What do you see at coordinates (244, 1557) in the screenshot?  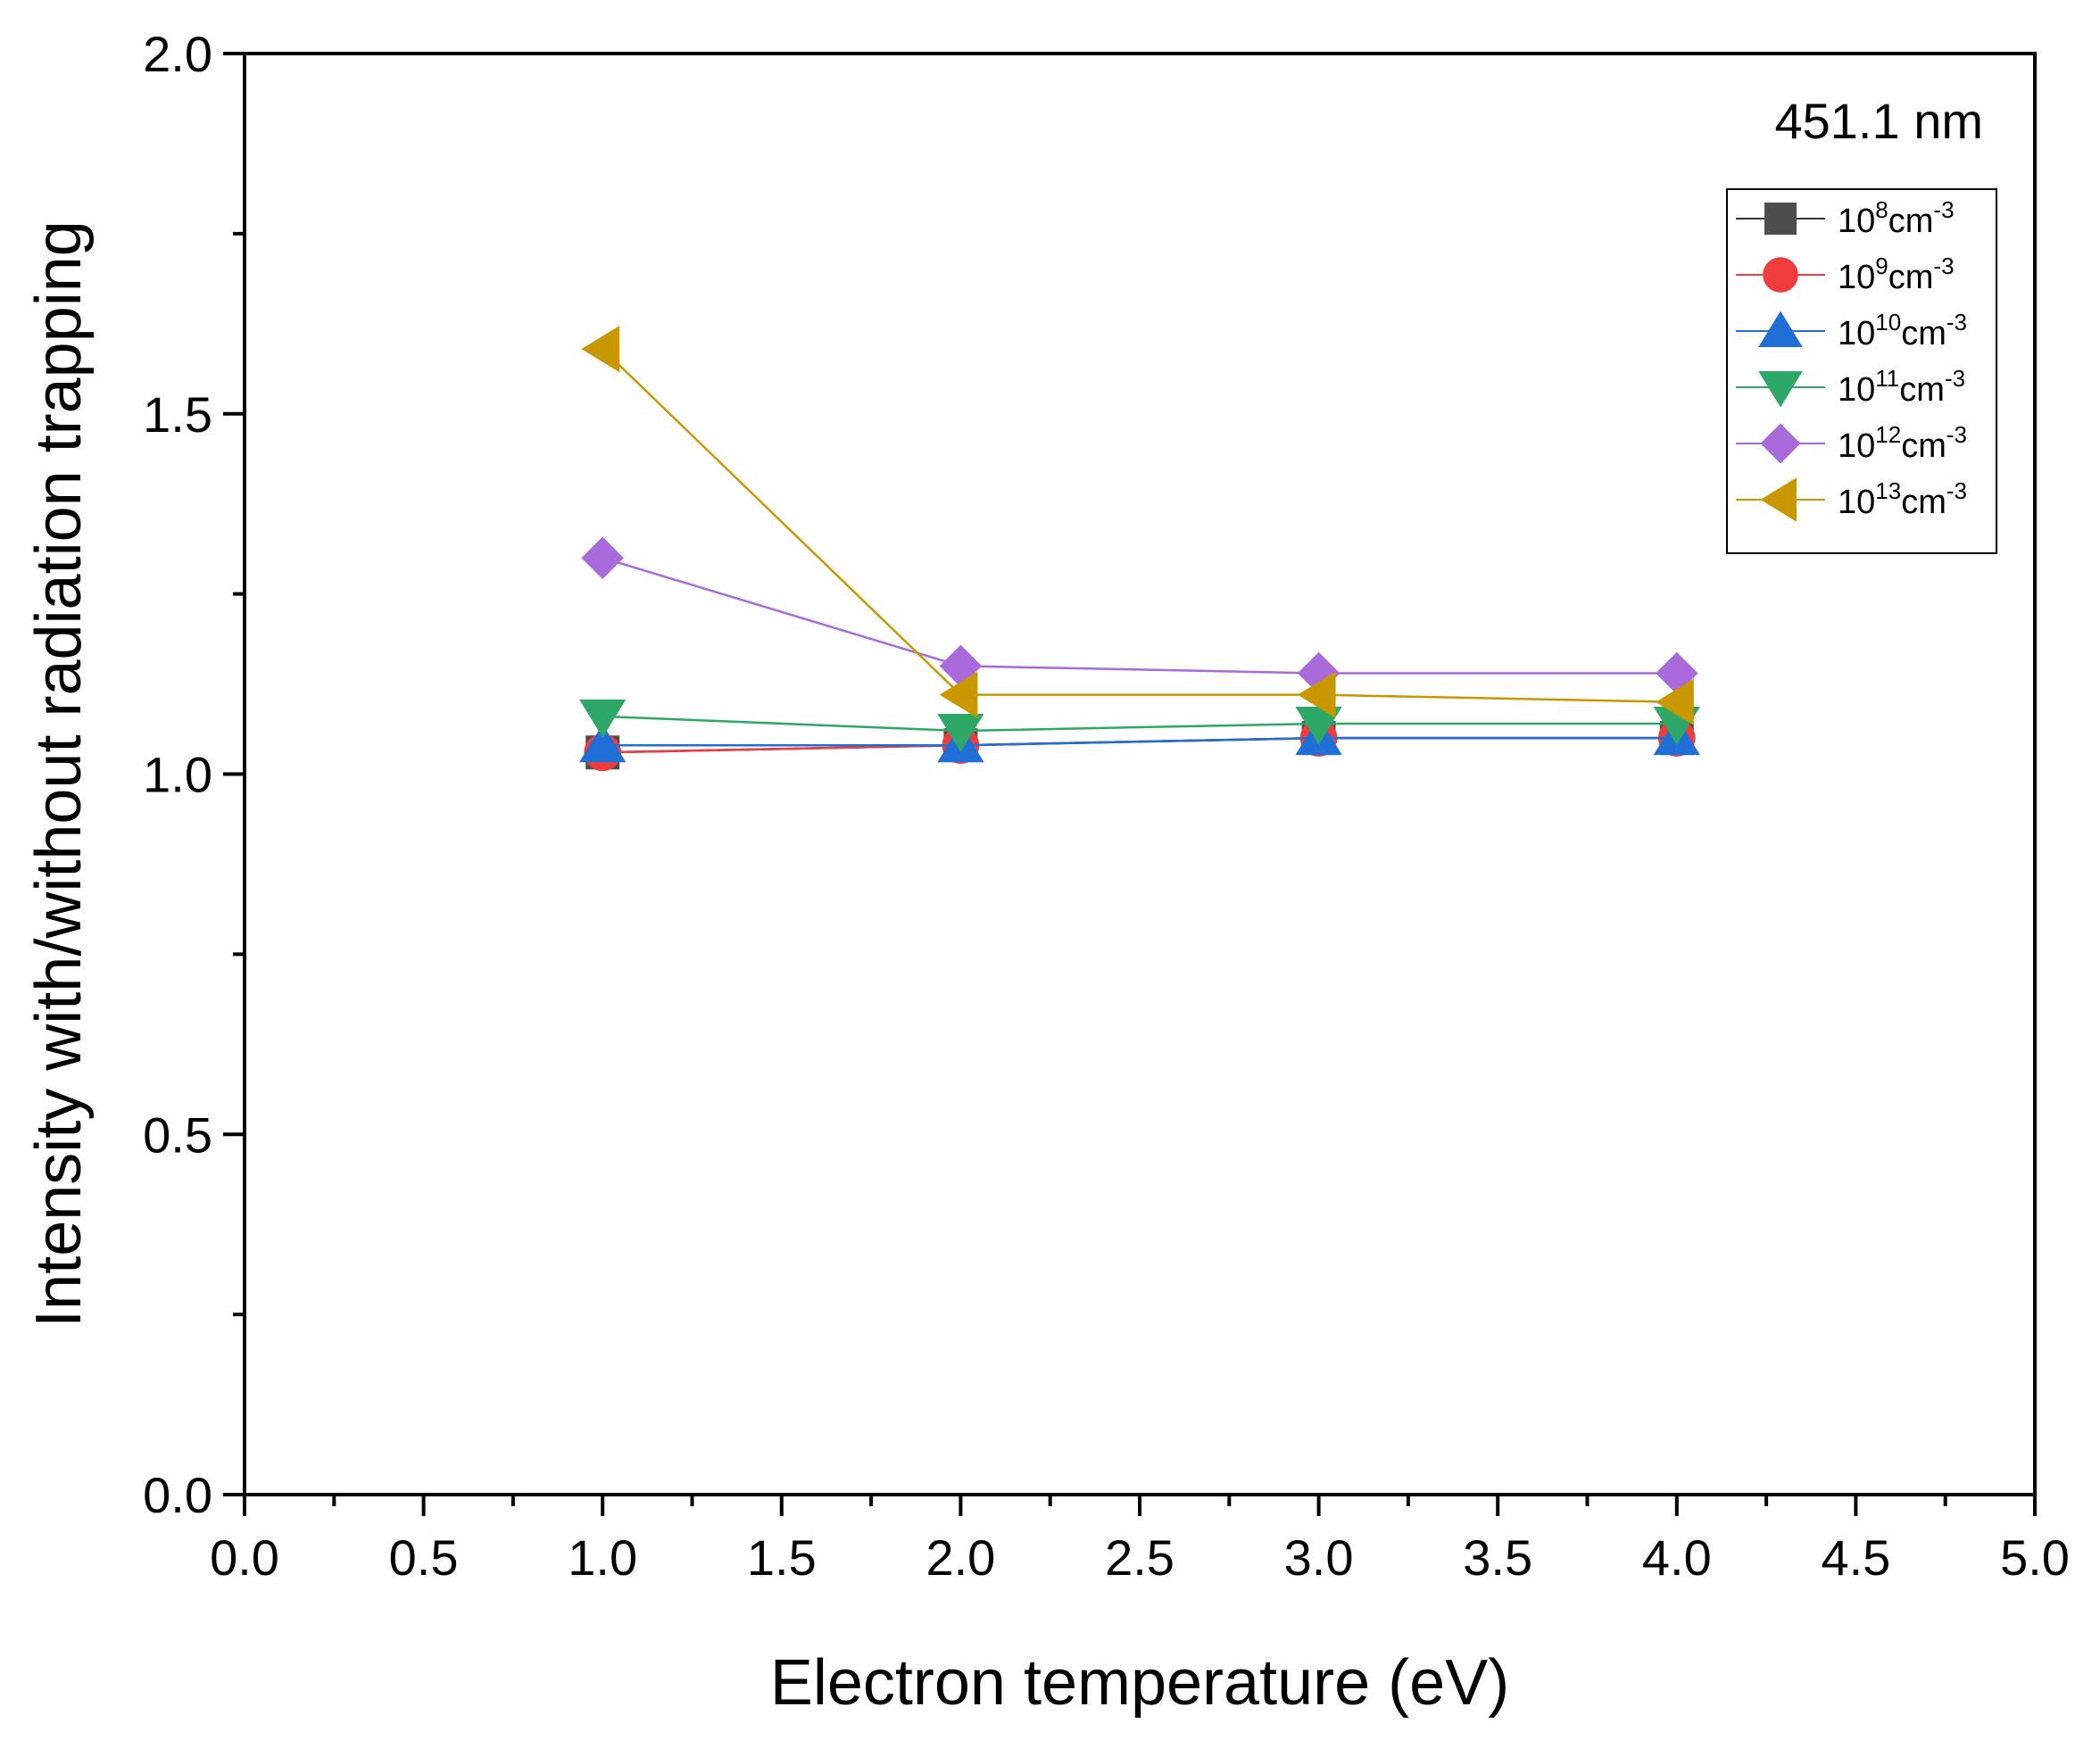 I see `x-tick-label: 0.0` at bounding box center [244, 1557].